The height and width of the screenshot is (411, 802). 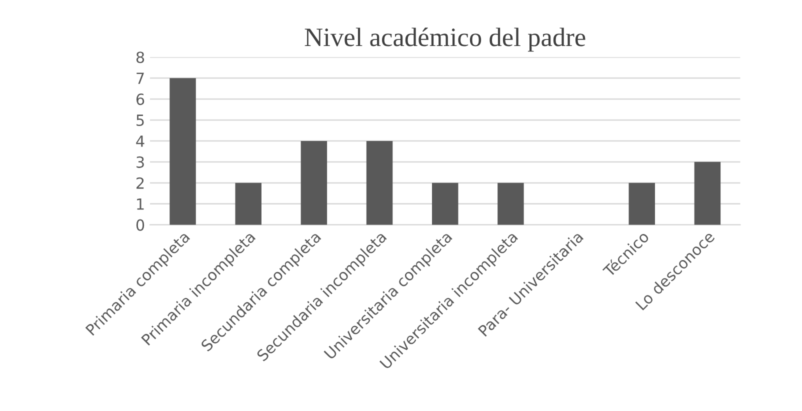 What do you see at coordinates (140, 58) in the screenshot?
I see `y-tick-label: 8` at bounding box center [140, 58].